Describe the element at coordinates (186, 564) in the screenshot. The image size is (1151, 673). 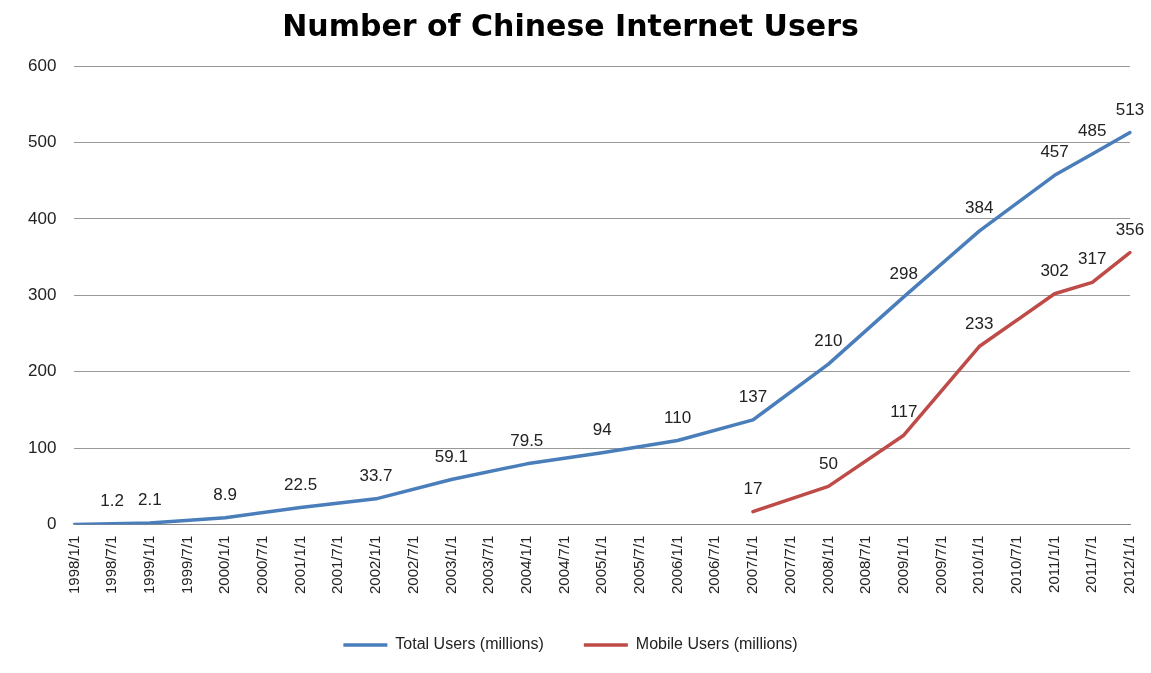
I see `x-tick-label: 1999/7/1` at that location.